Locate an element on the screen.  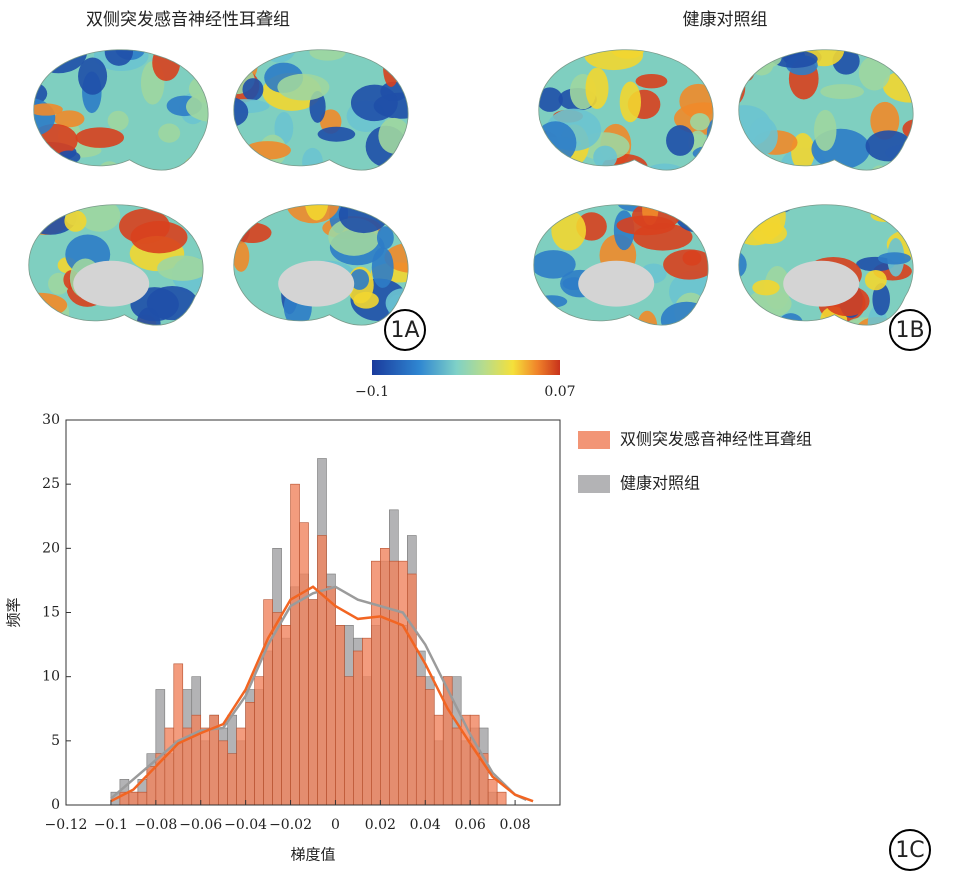
x-tick-label: −0.1 is located at coordinates (111, 825).